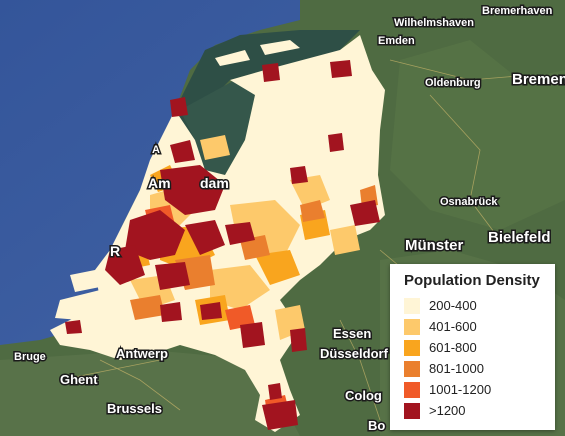 The width and height of the screenshot is (565, 436). Describe the element at coordinates (434, 245) in the screenshot. I see `city-label-munster: Münster` at that location.